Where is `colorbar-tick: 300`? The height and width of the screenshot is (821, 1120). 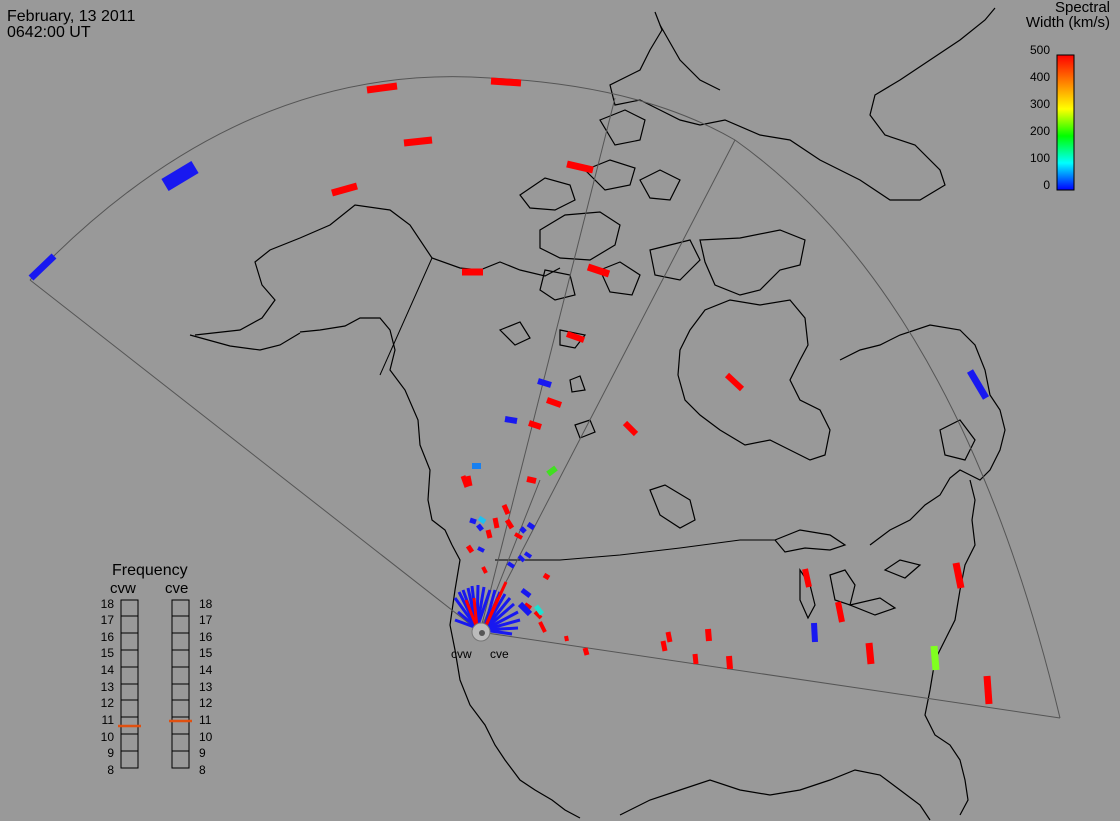
colorbar-tick: 300 is located at coordinates (1040, 104).